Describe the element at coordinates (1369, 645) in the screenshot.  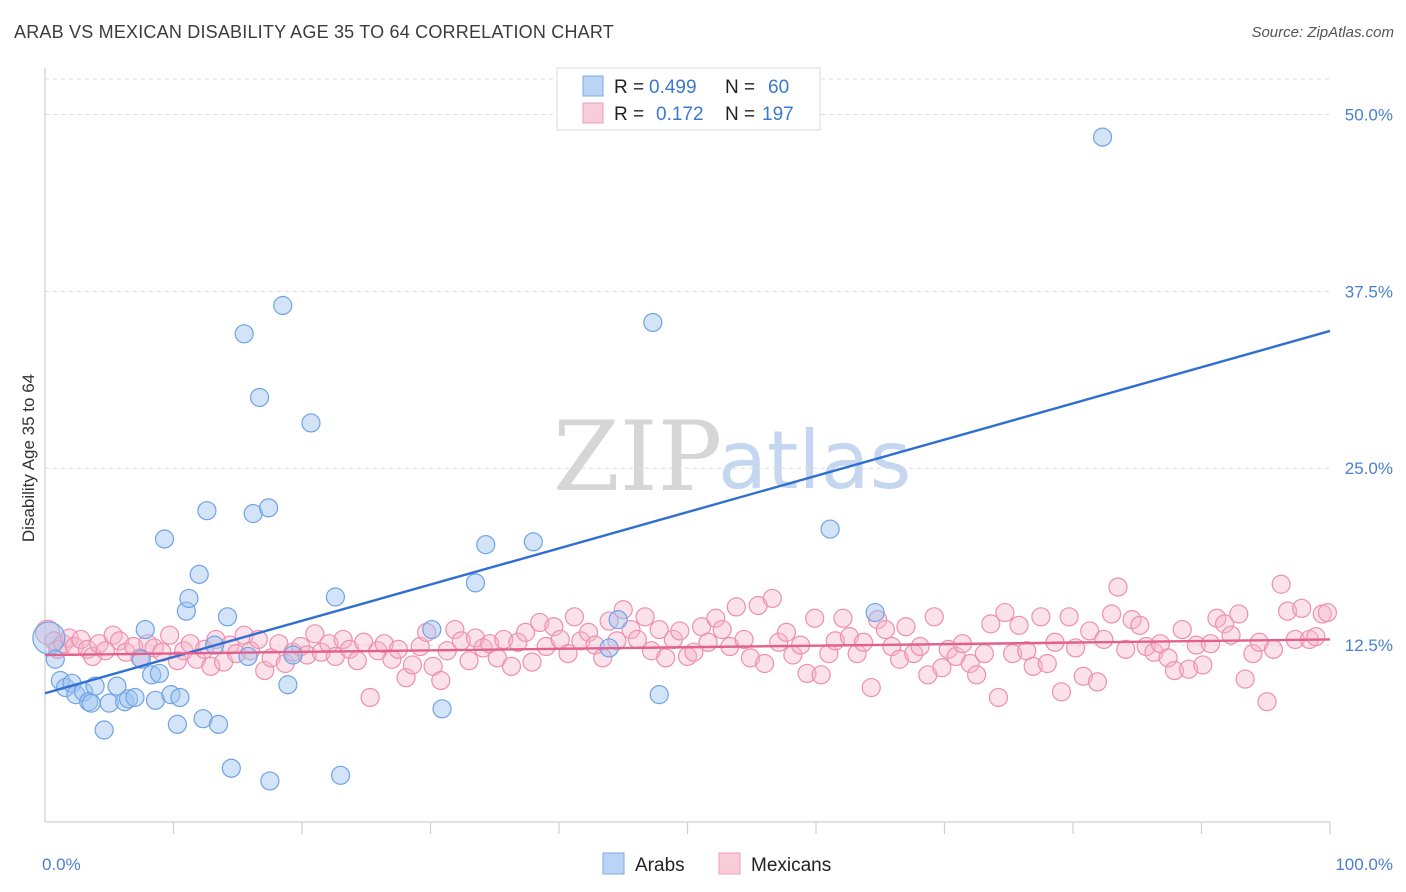
I see `y-tick-label: 12.5%` at that location.